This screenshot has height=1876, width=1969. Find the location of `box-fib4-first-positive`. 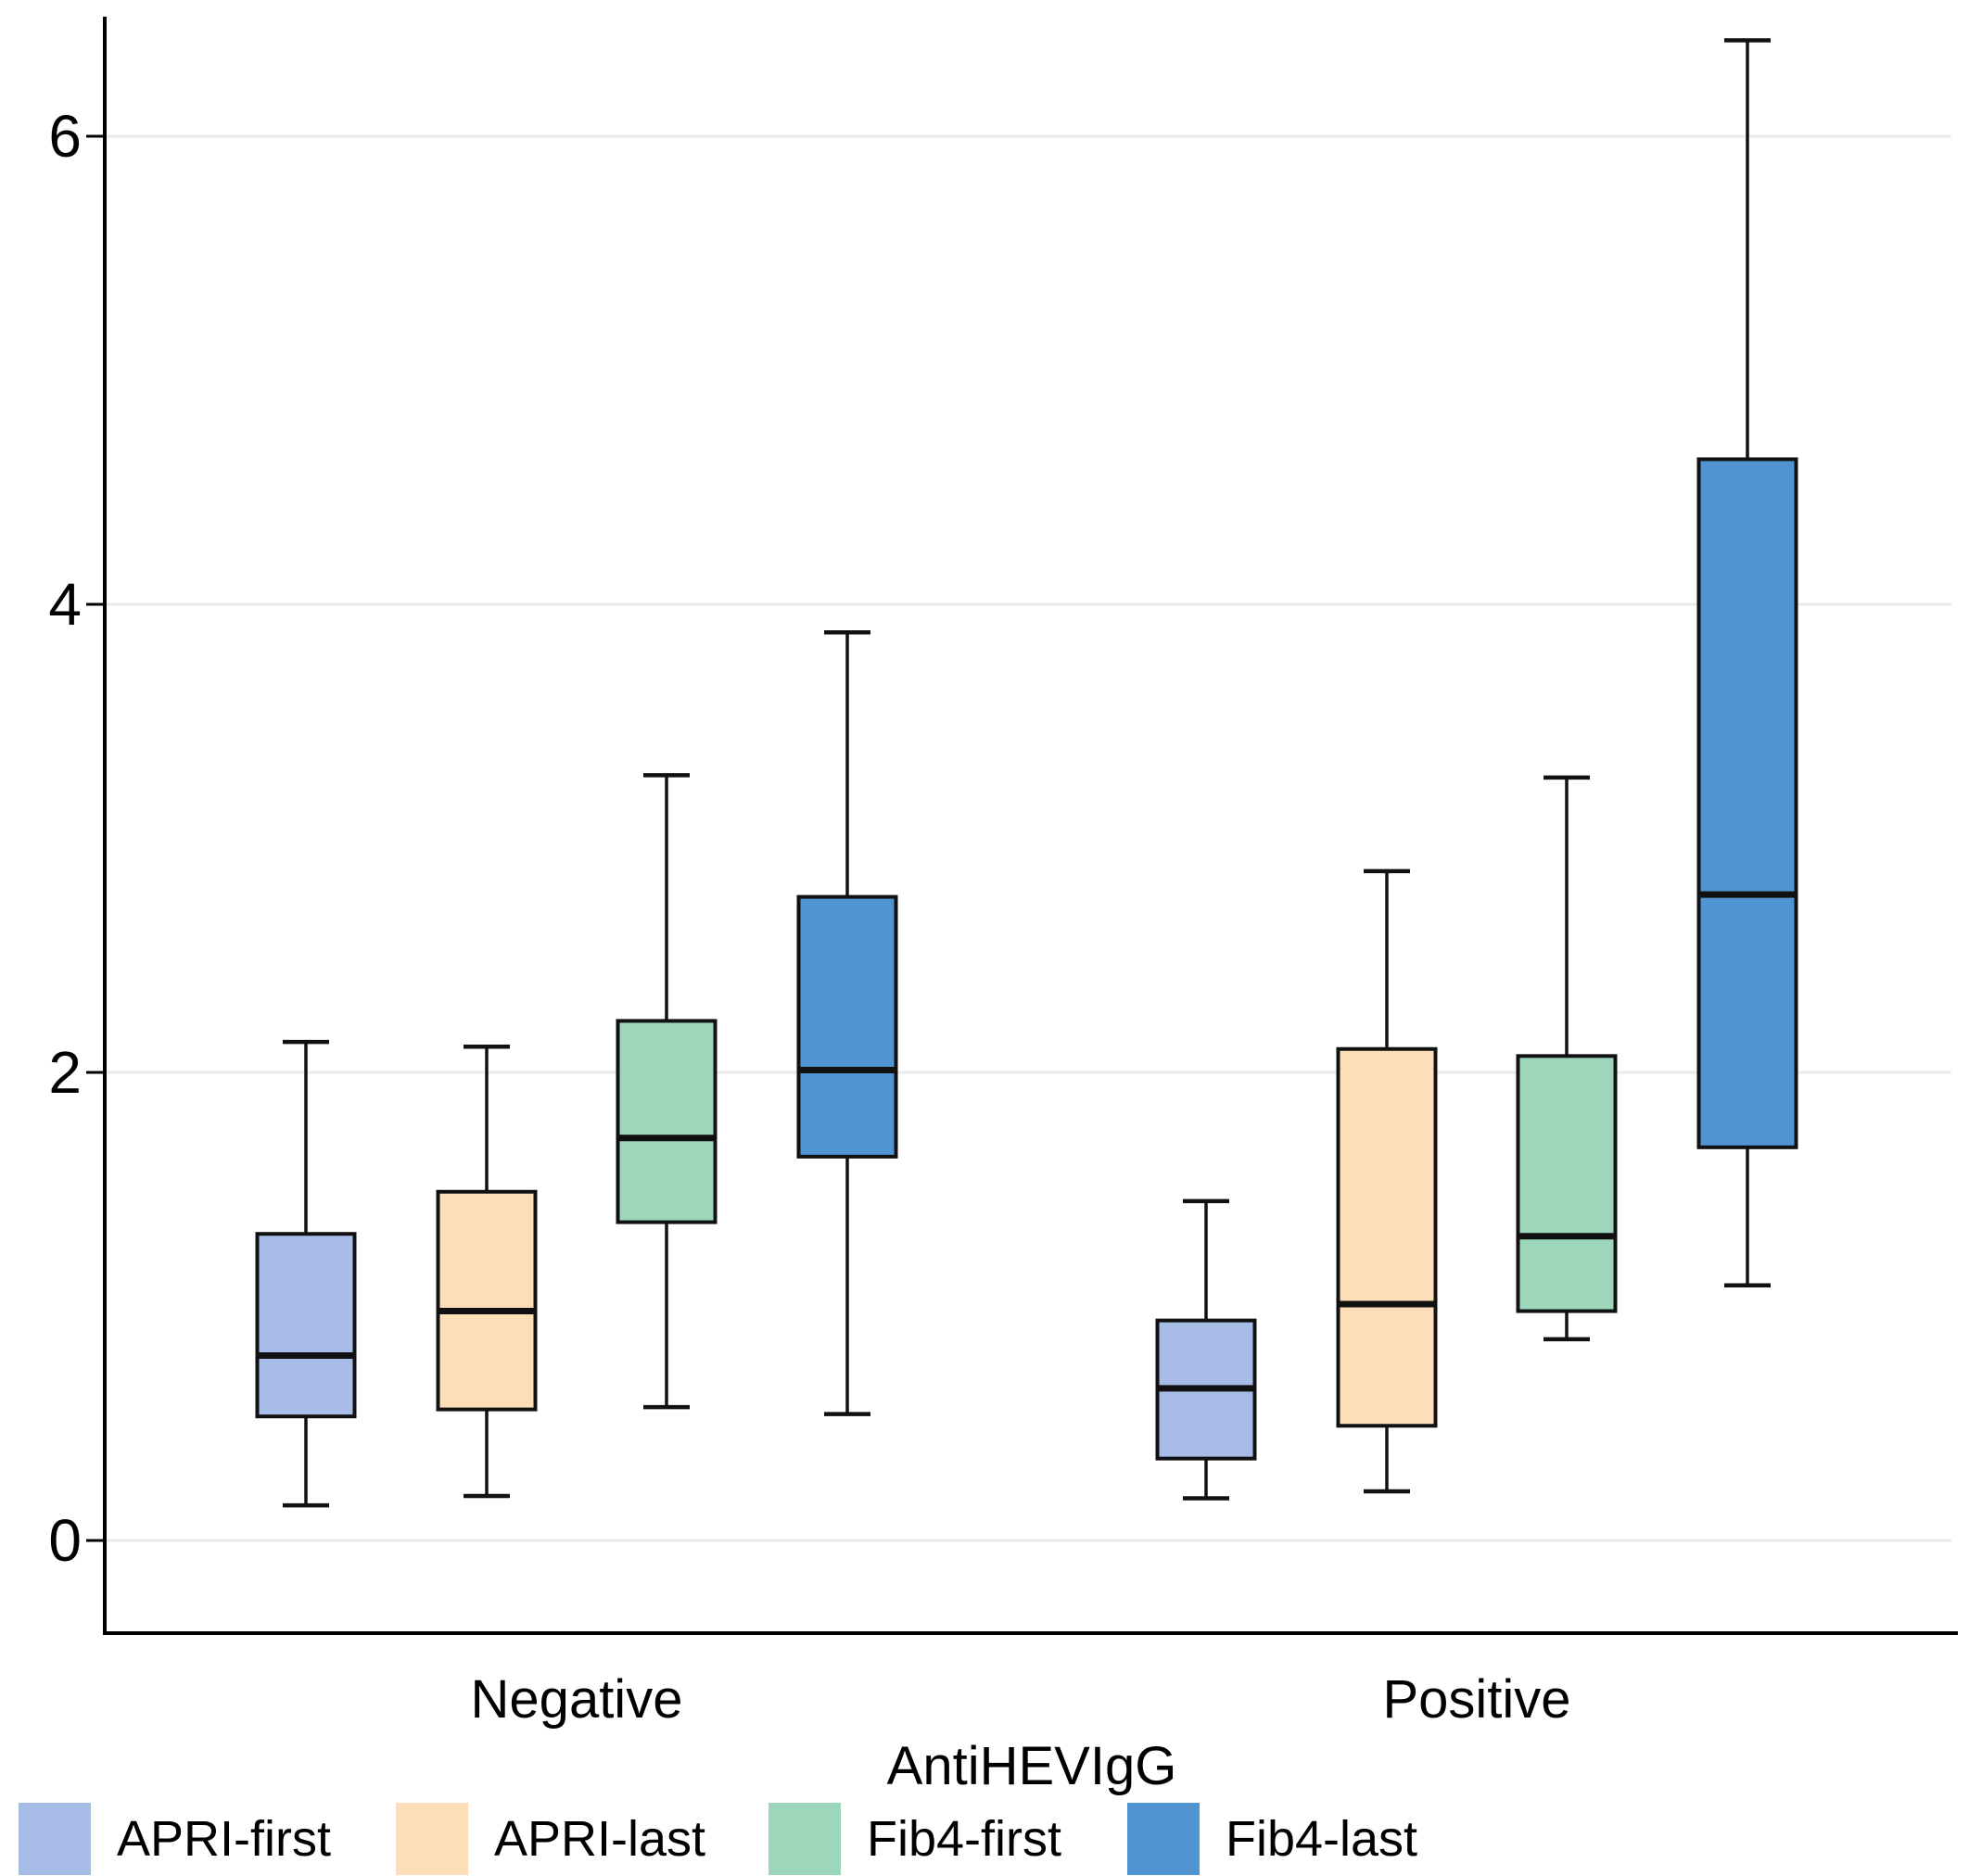

box-fib4-first-positive is located at coordinates (1567, 1058).